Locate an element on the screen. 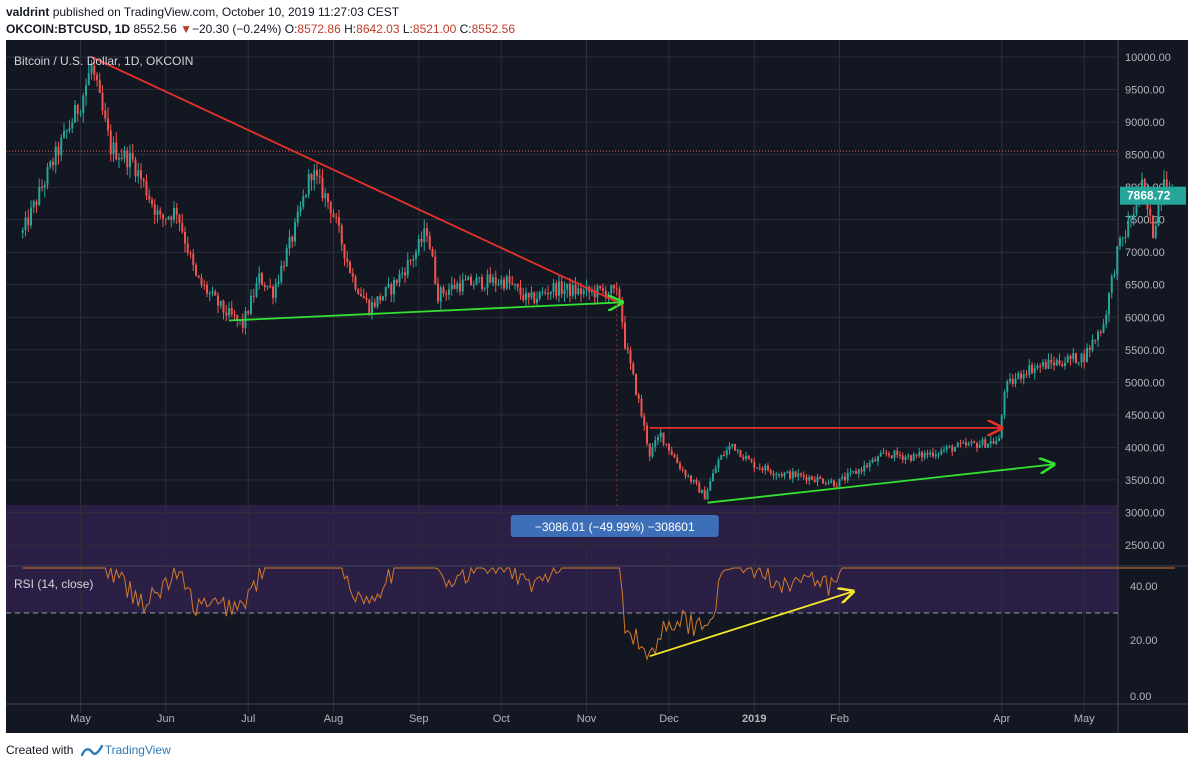 This screenshot has width=1194, height=768. current-price-box is located at coordinates (1153, 195).